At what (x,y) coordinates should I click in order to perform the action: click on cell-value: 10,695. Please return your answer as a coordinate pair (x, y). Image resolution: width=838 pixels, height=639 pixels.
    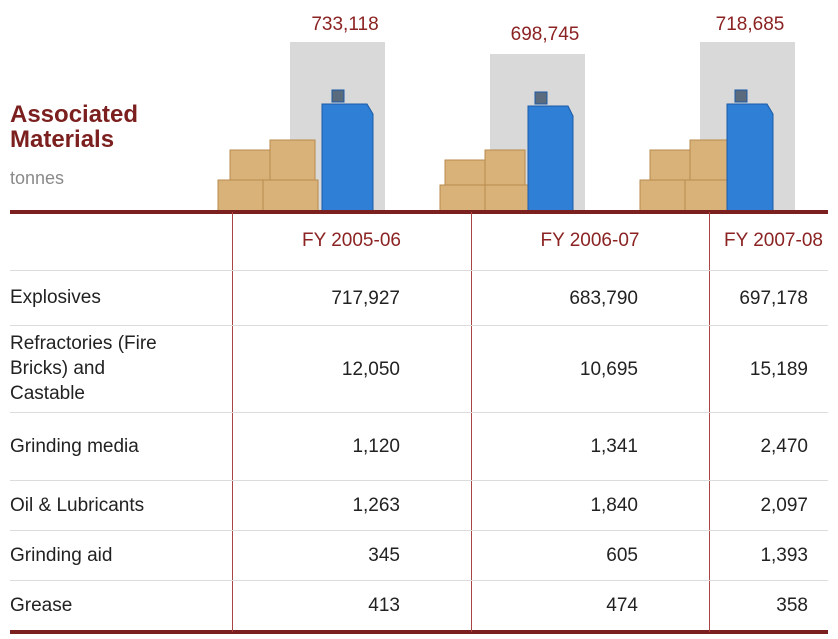
    Looking at the image, I should click on (608, 369).